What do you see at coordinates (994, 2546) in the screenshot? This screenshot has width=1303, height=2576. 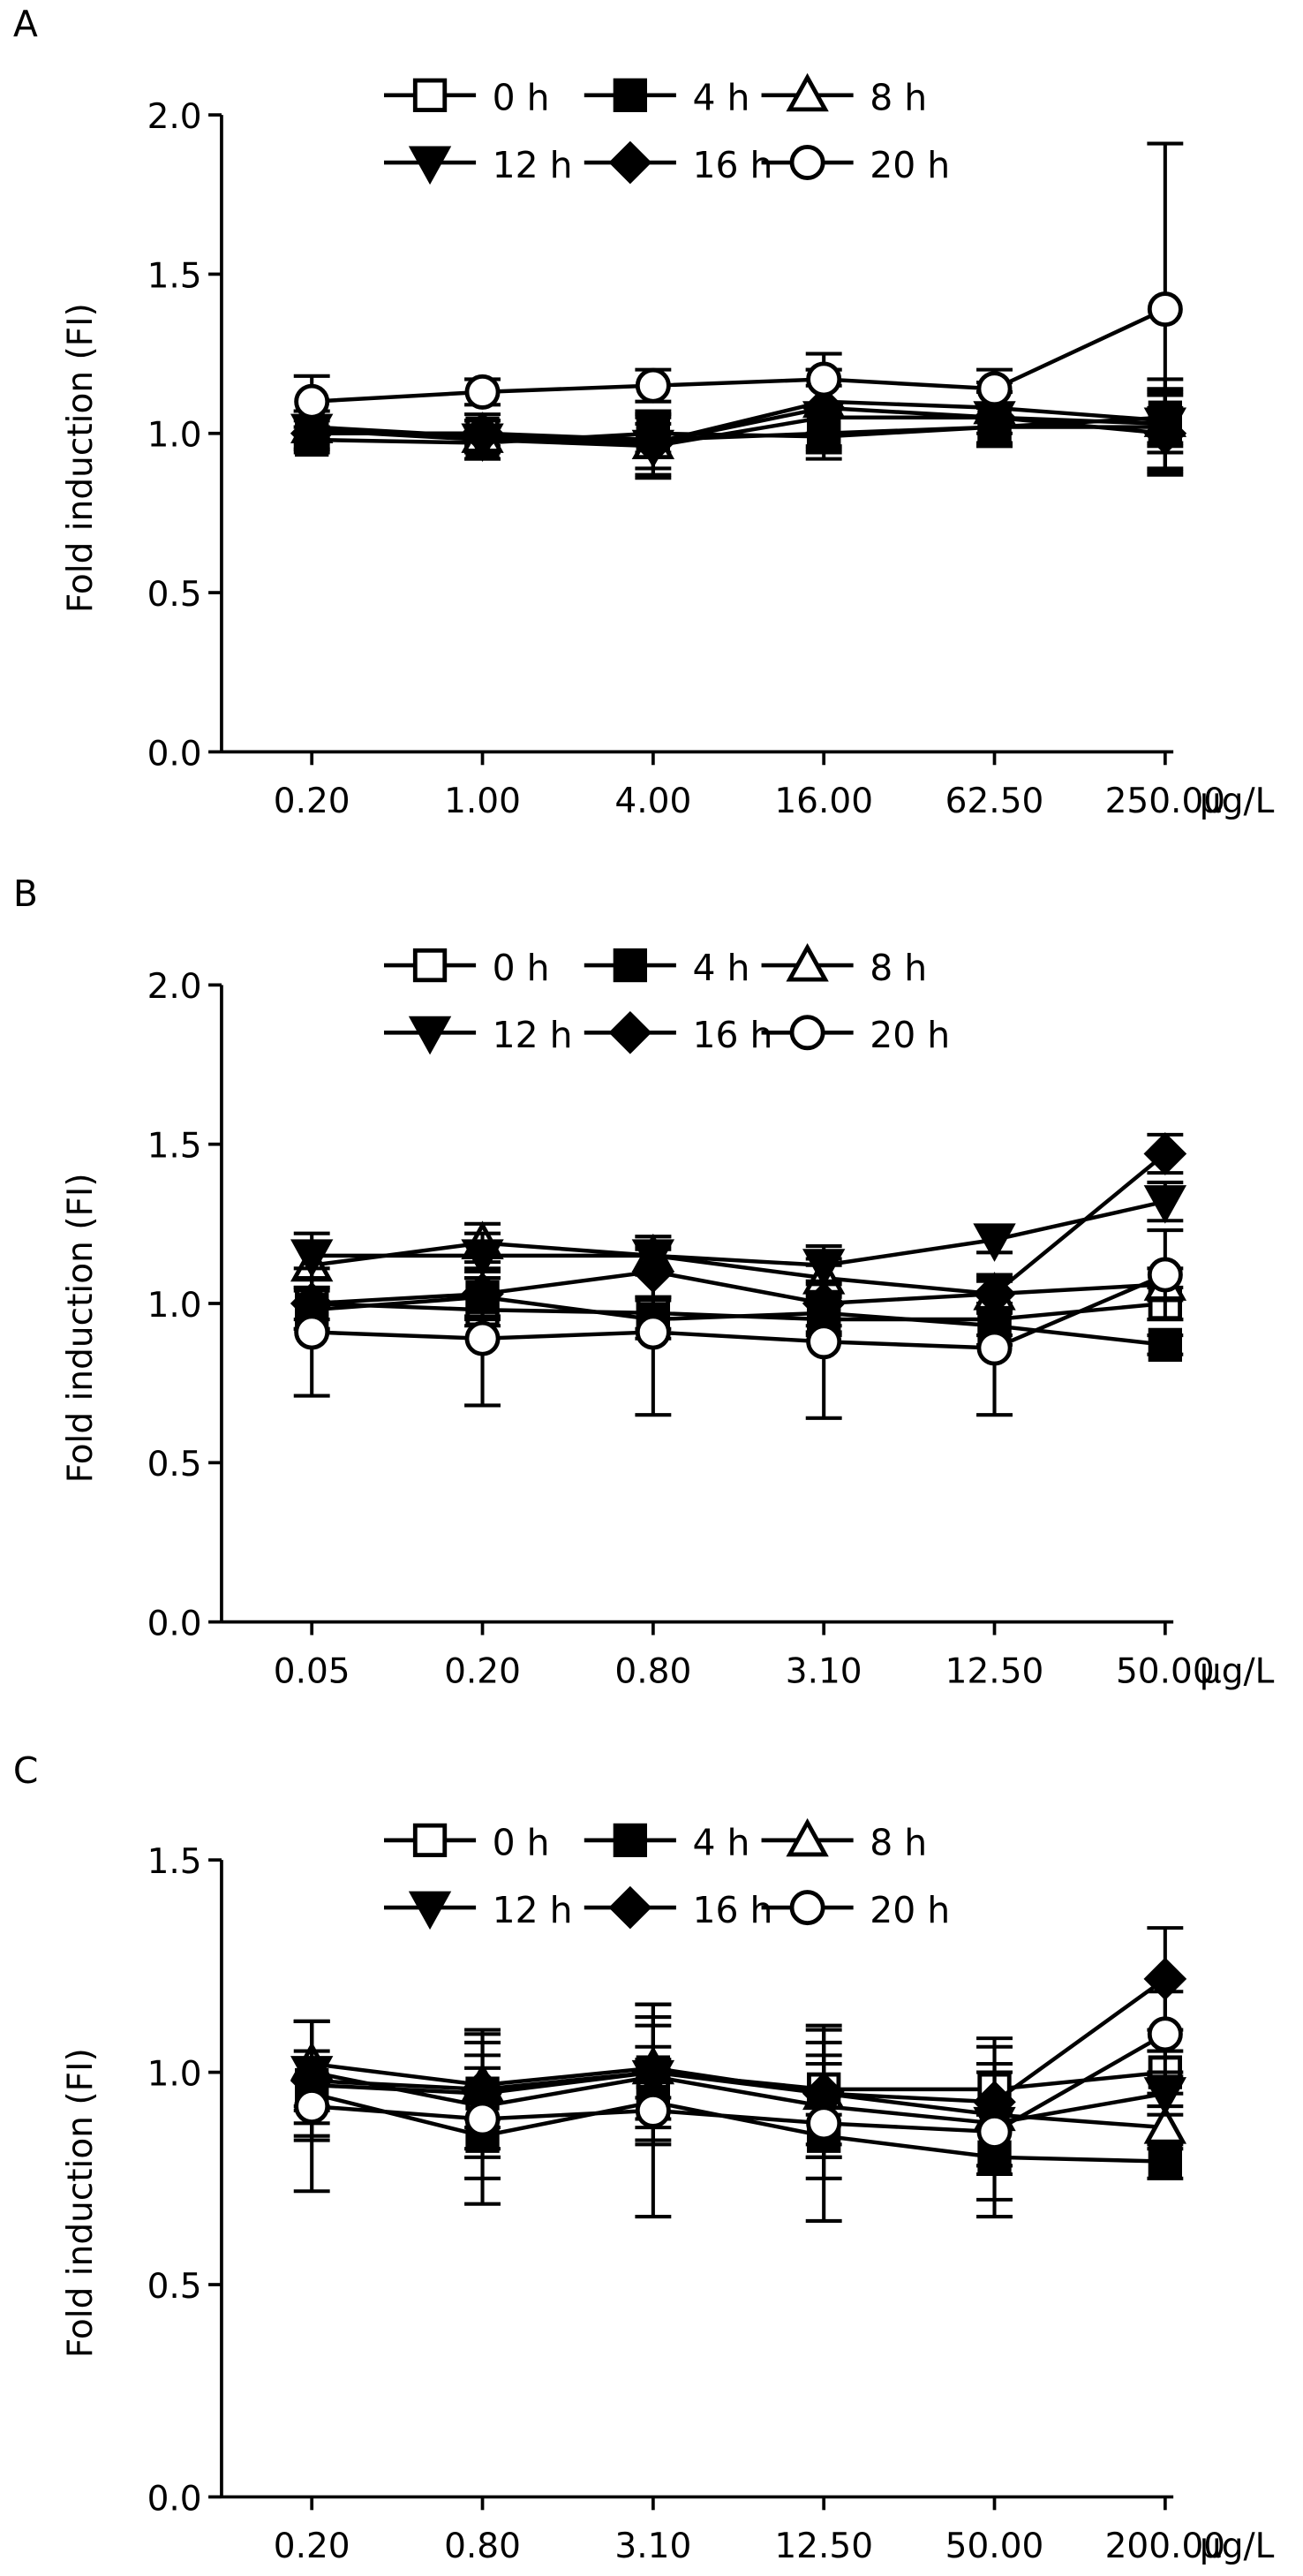 I see `x-tick-label: 50.00` at bounding box center [994, 2546].